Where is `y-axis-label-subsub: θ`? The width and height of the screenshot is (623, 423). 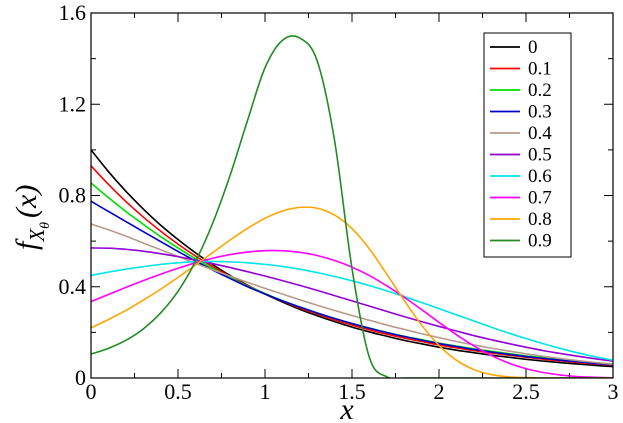 y-axis-label-subsub: θ is located at coordinates (45, 225).